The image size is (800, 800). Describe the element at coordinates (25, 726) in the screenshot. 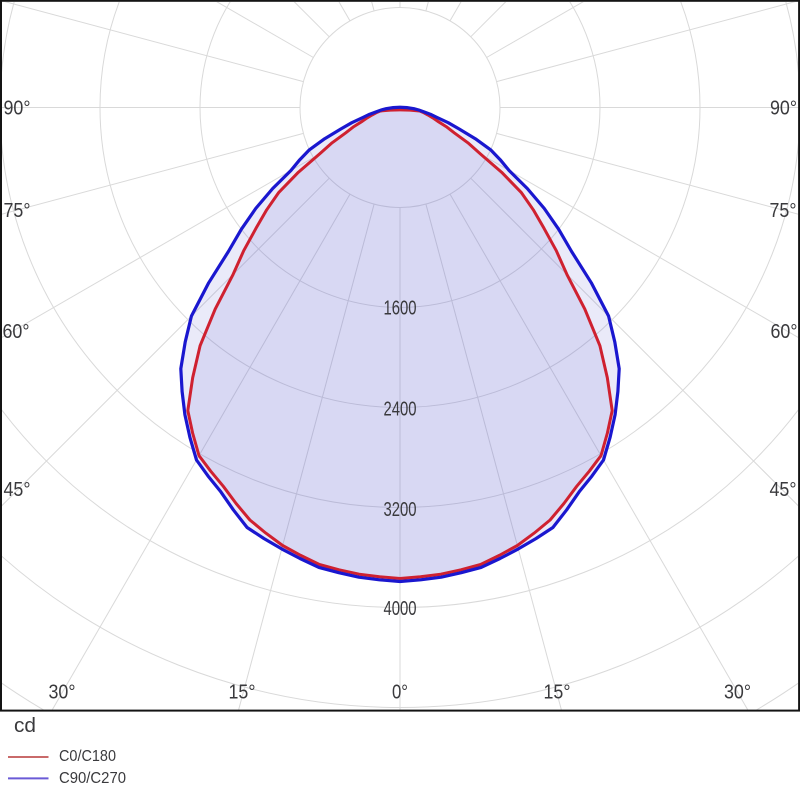

I see `svg-text: cd` at that location.